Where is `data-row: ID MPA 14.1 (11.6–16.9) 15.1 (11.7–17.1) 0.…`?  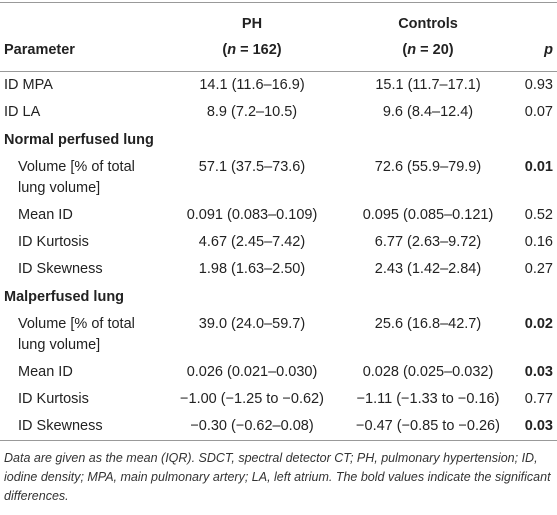
data-row: ID MPA 14.1 (11.6–16.9) 15.1 (11.7–17.1) 0.… is located at coordinates (278, 86).